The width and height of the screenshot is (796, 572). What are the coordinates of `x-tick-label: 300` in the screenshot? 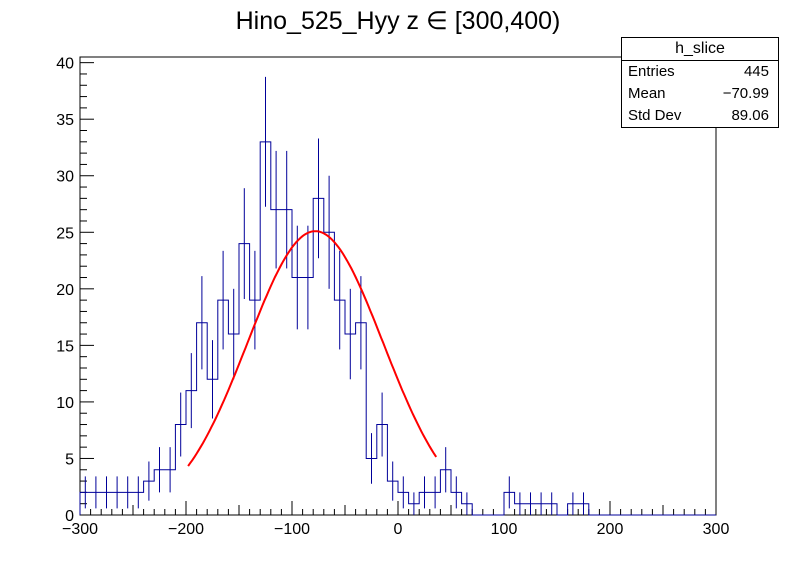 It's located at (716, 529).